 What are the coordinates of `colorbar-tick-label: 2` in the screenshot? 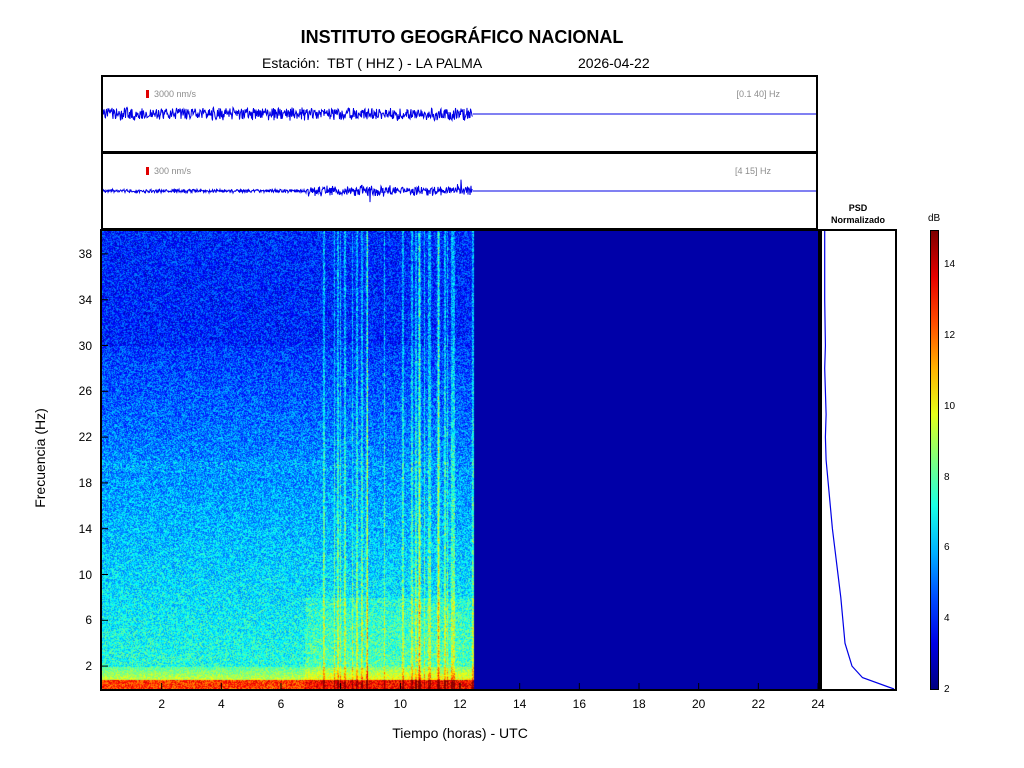 It's located at (947, 689).